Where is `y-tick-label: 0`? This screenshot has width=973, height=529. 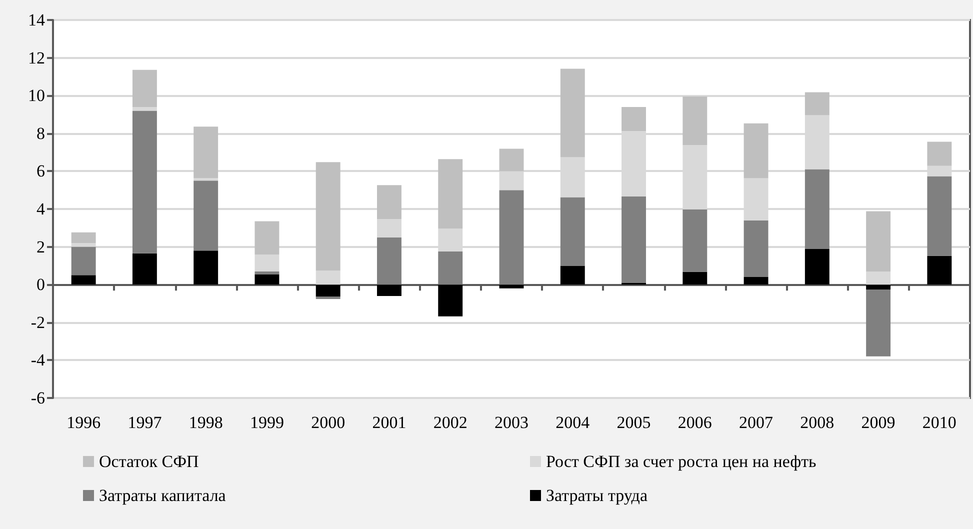 y-tick-label: 0 is located at coordinates (40, 284).